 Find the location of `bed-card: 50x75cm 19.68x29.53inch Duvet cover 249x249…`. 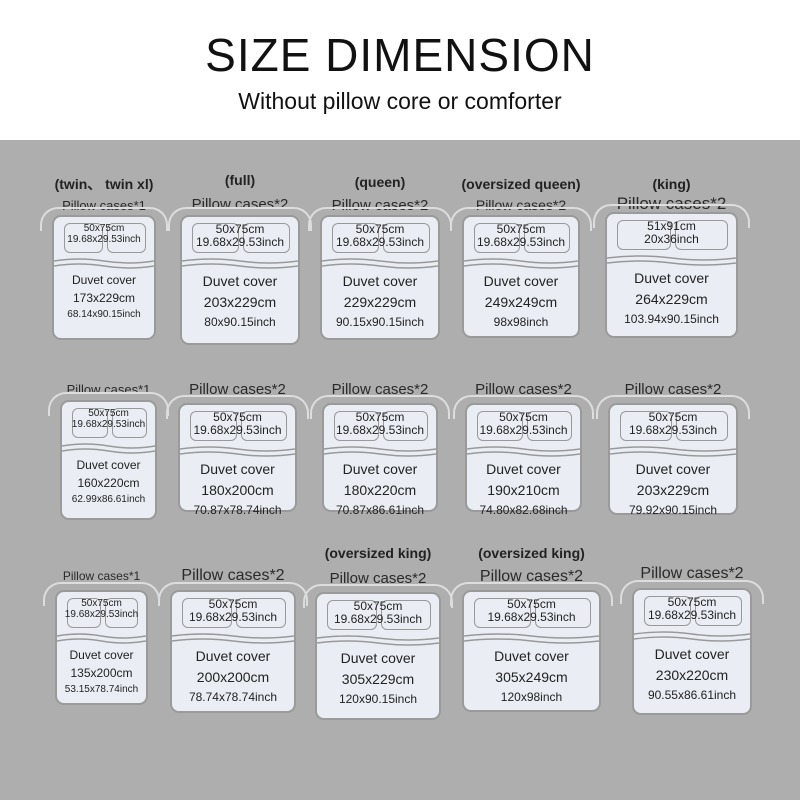

bed-card: 50x75cm 19.68x29.53inch Duvet cover 249x249… is located at coordinates (521, 276).